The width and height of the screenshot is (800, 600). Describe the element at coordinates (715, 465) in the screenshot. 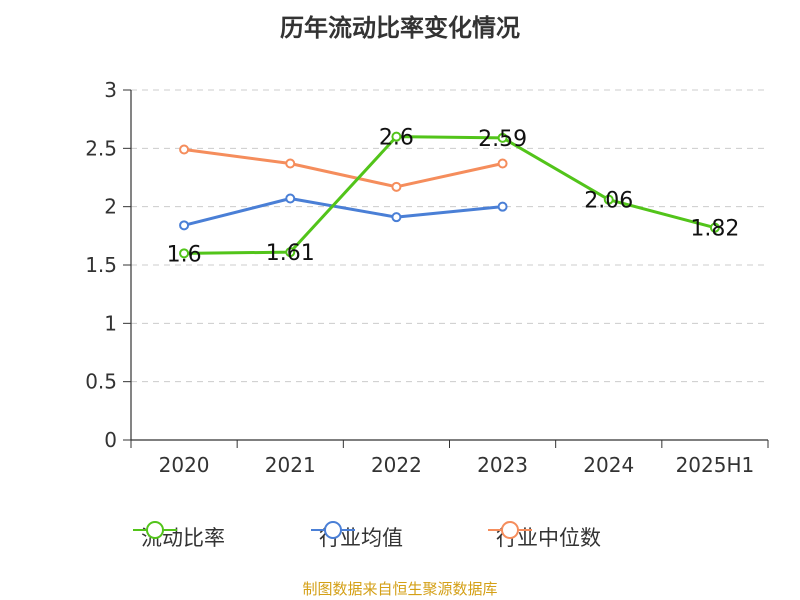

I see `x-tick-label: 2025H1` at that location.